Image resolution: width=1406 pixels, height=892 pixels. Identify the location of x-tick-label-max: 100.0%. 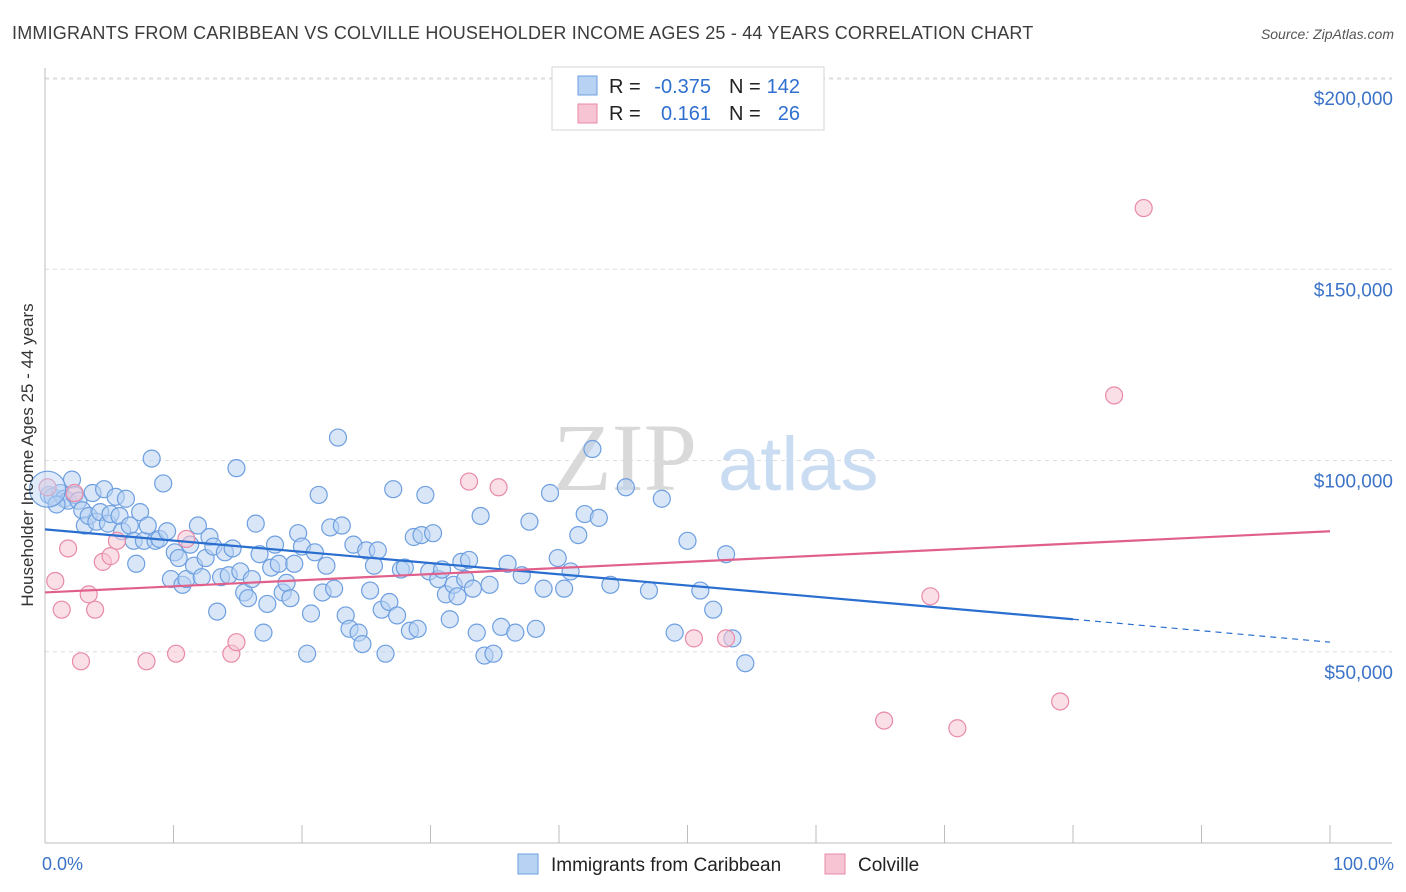
(1363, 864).